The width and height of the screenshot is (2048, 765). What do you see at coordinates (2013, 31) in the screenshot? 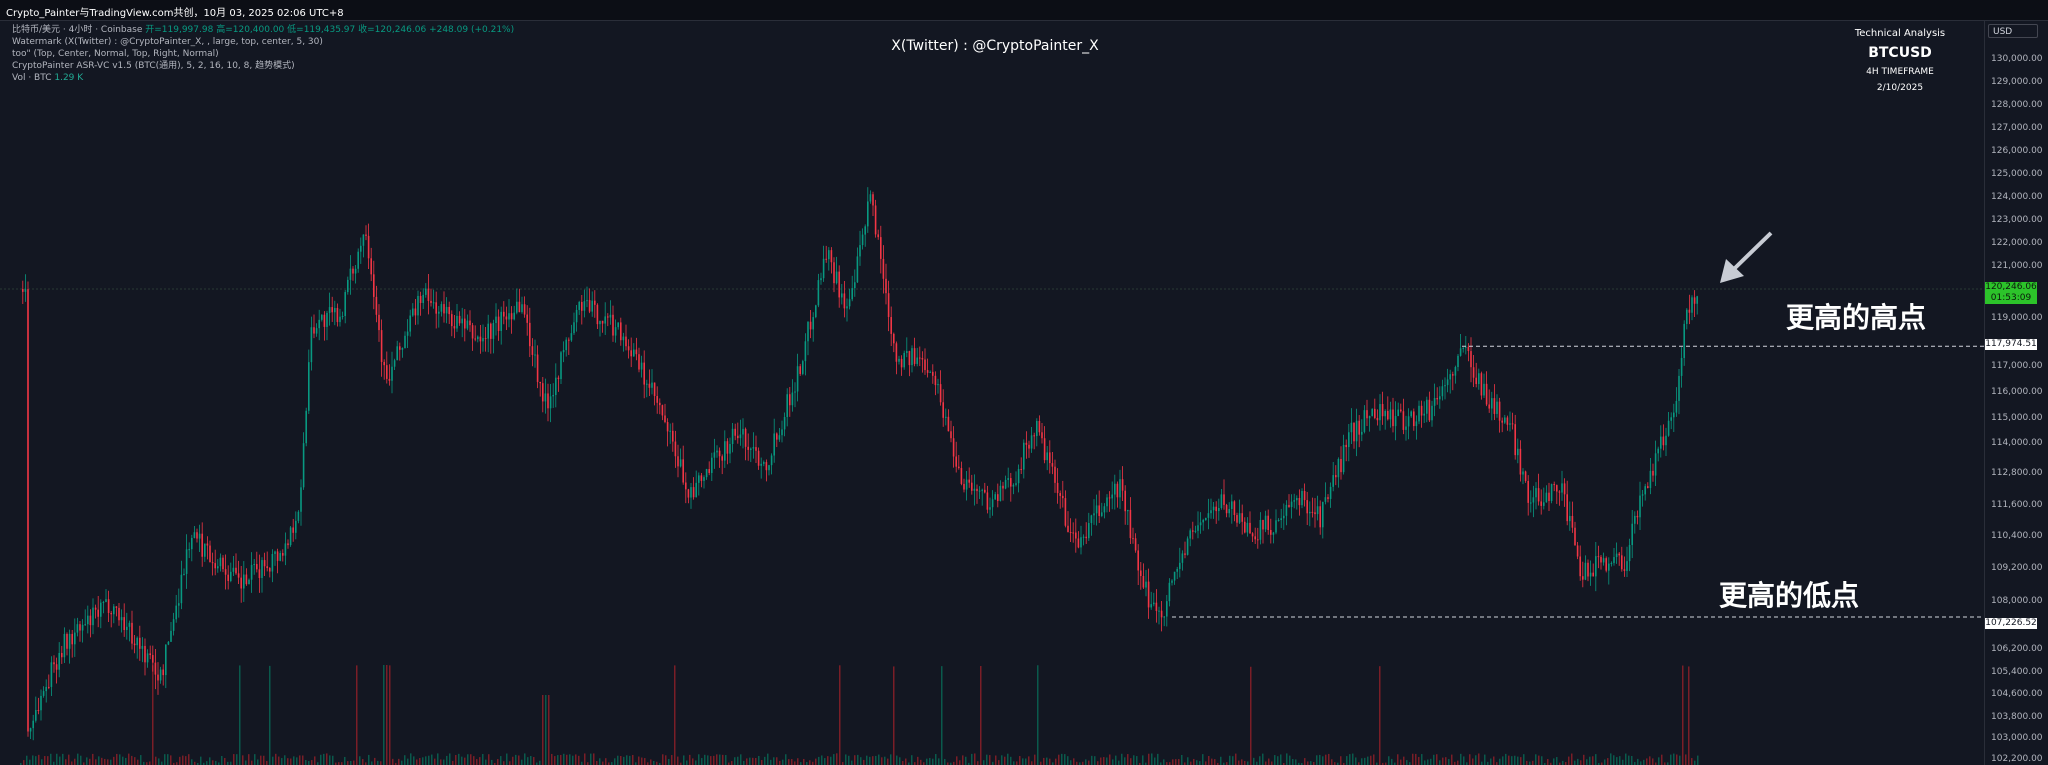
I see `currency-button: USD` at bounding box center [2013, 31].